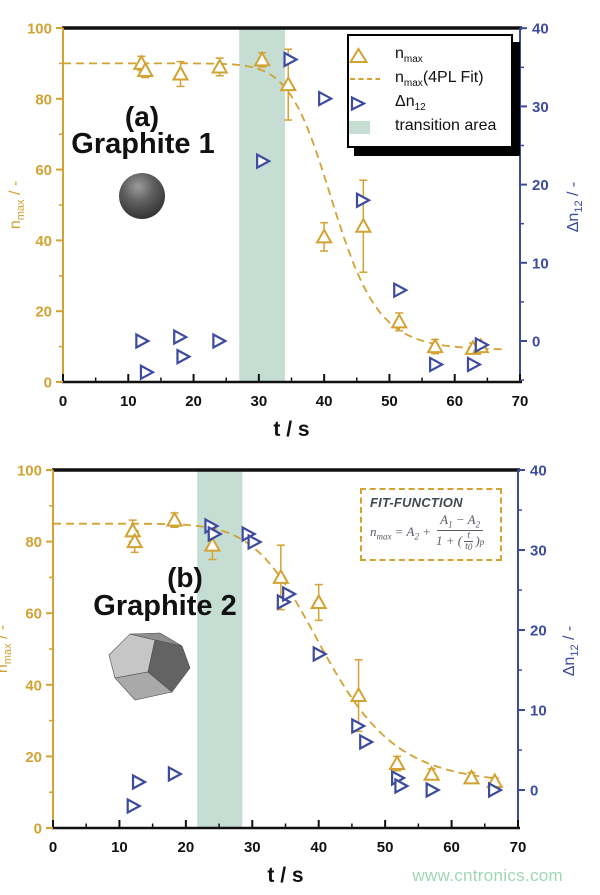  Describe the element at coordinates (439, 79) in the screenshot. I see `legend-label-fit: nmax(4PL Fit)` at that location.